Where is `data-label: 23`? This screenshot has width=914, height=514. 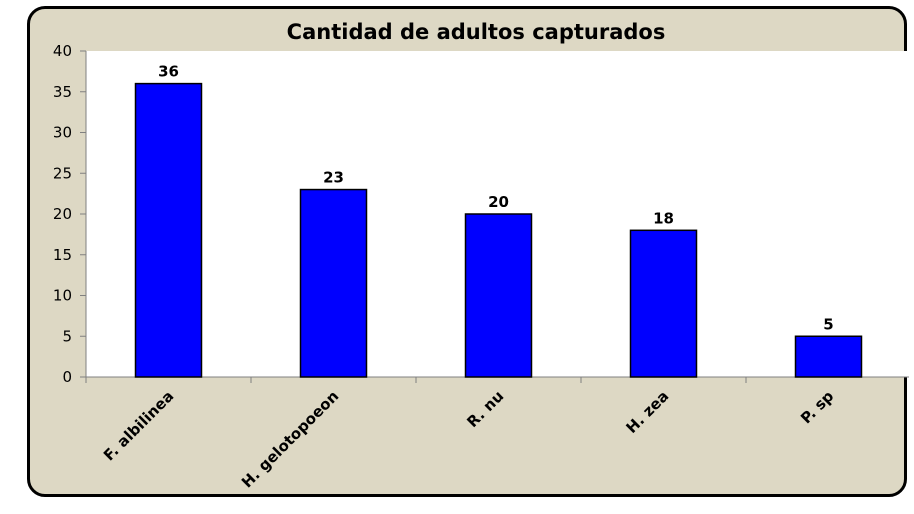
data-label: 23 is located at coordinates (333, 178).